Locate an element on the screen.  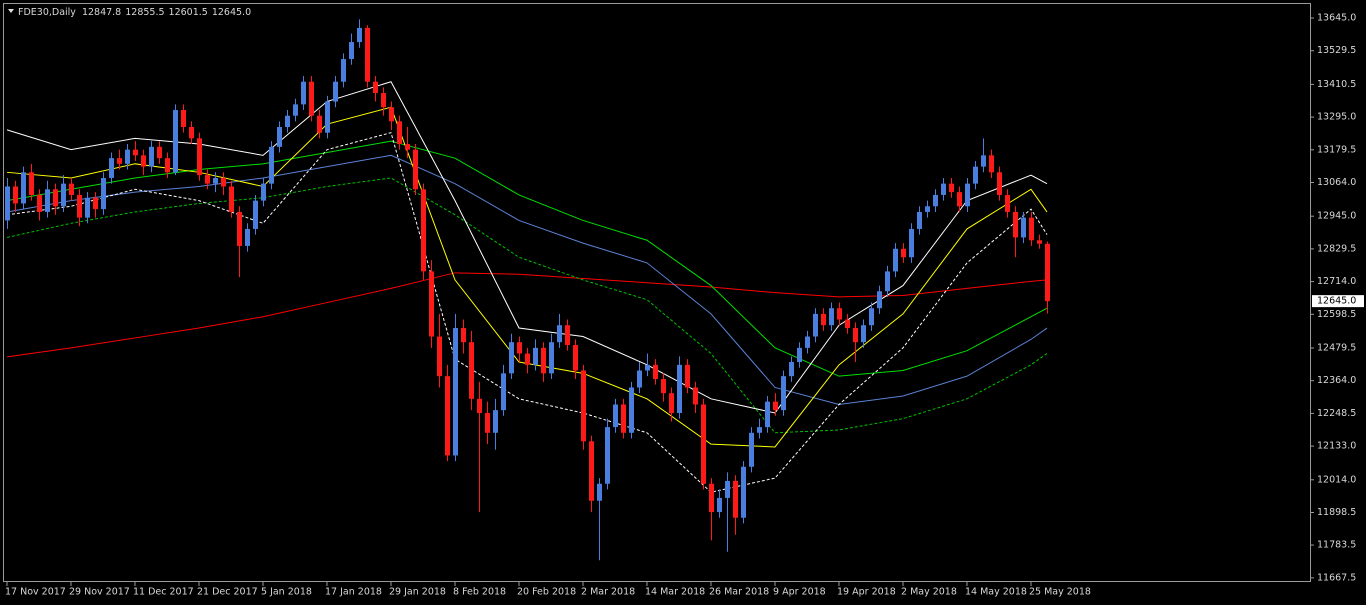
x-tick-label: 26 Mar 2018 is located at coordinates (739, 592).